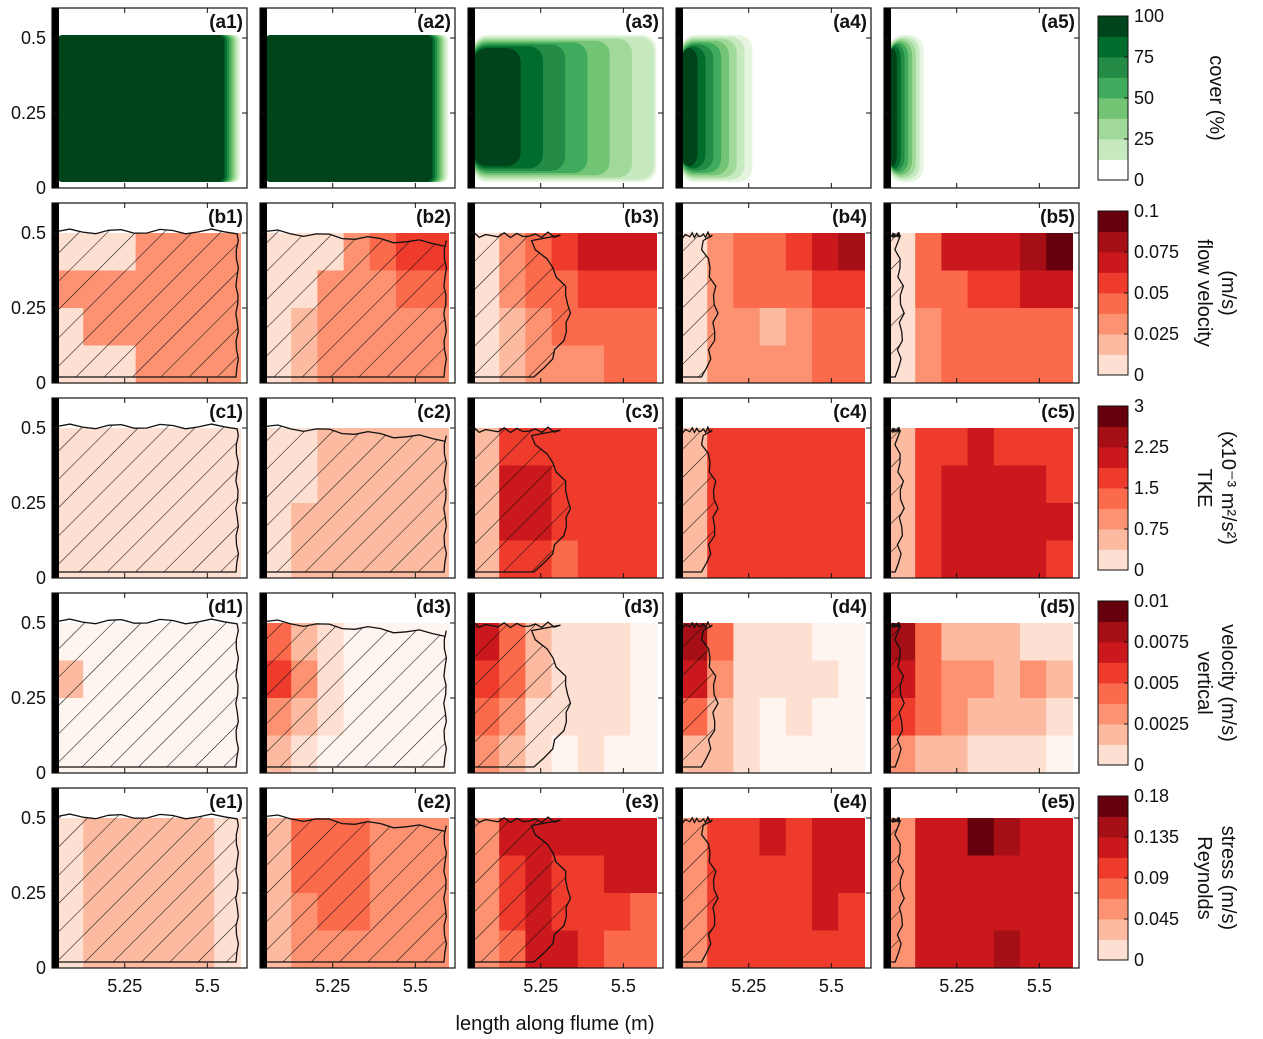 Image resolution: width=1263 pixels, height=1039 pixels. I want to click on panel-label: (d3), so click(433, 607).